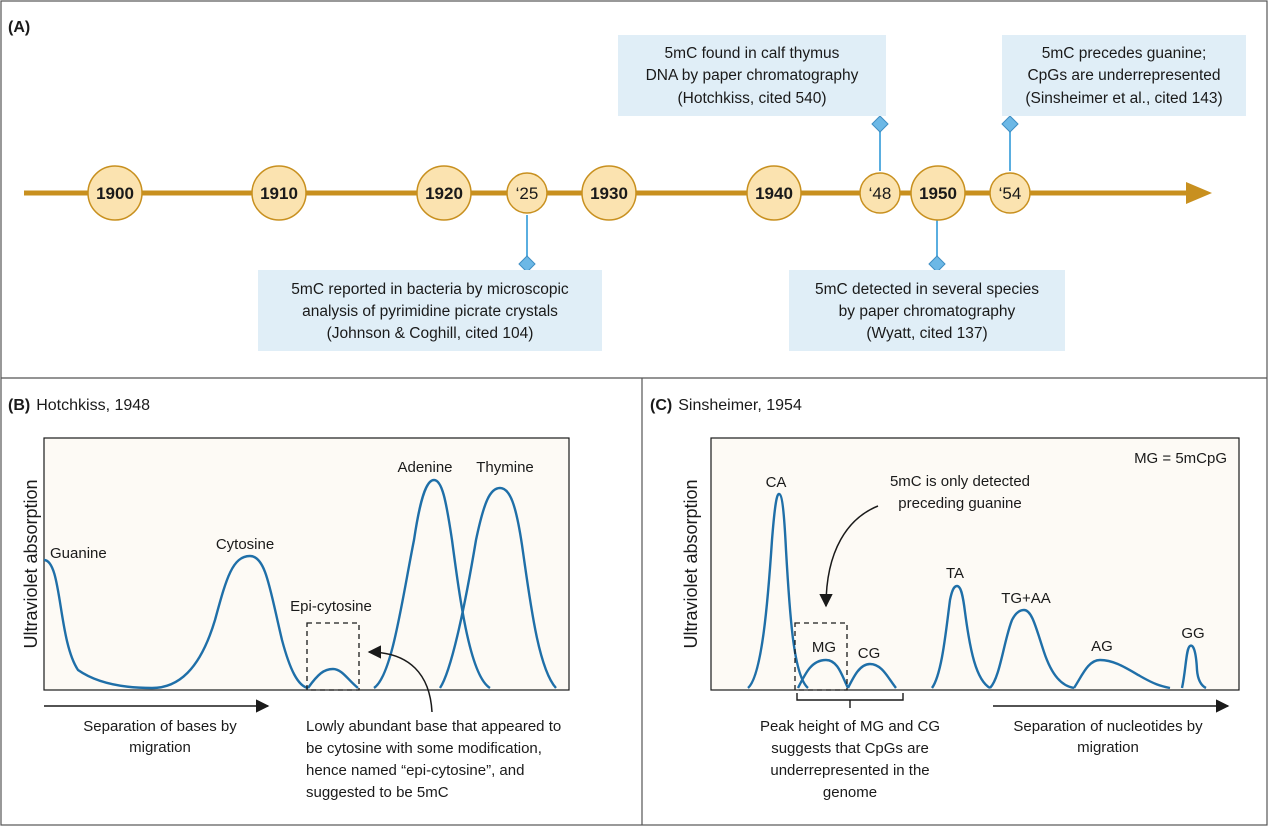  I want to click on curve-ag, so click(1122, 674).